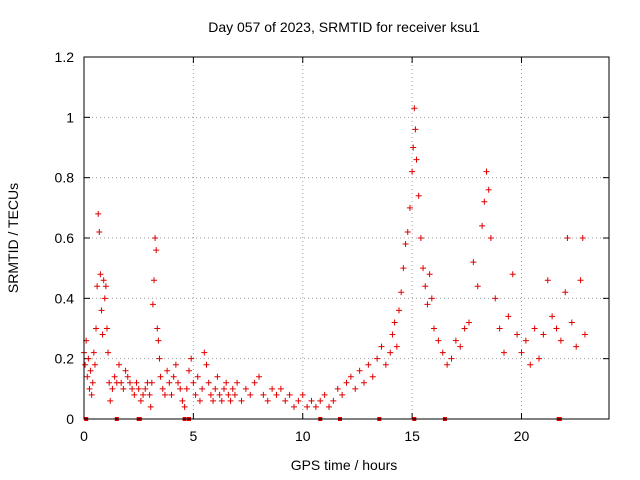 This screenshot has width=640, height=480. I want to click on x-tick-label: 10, so click(303, 436).